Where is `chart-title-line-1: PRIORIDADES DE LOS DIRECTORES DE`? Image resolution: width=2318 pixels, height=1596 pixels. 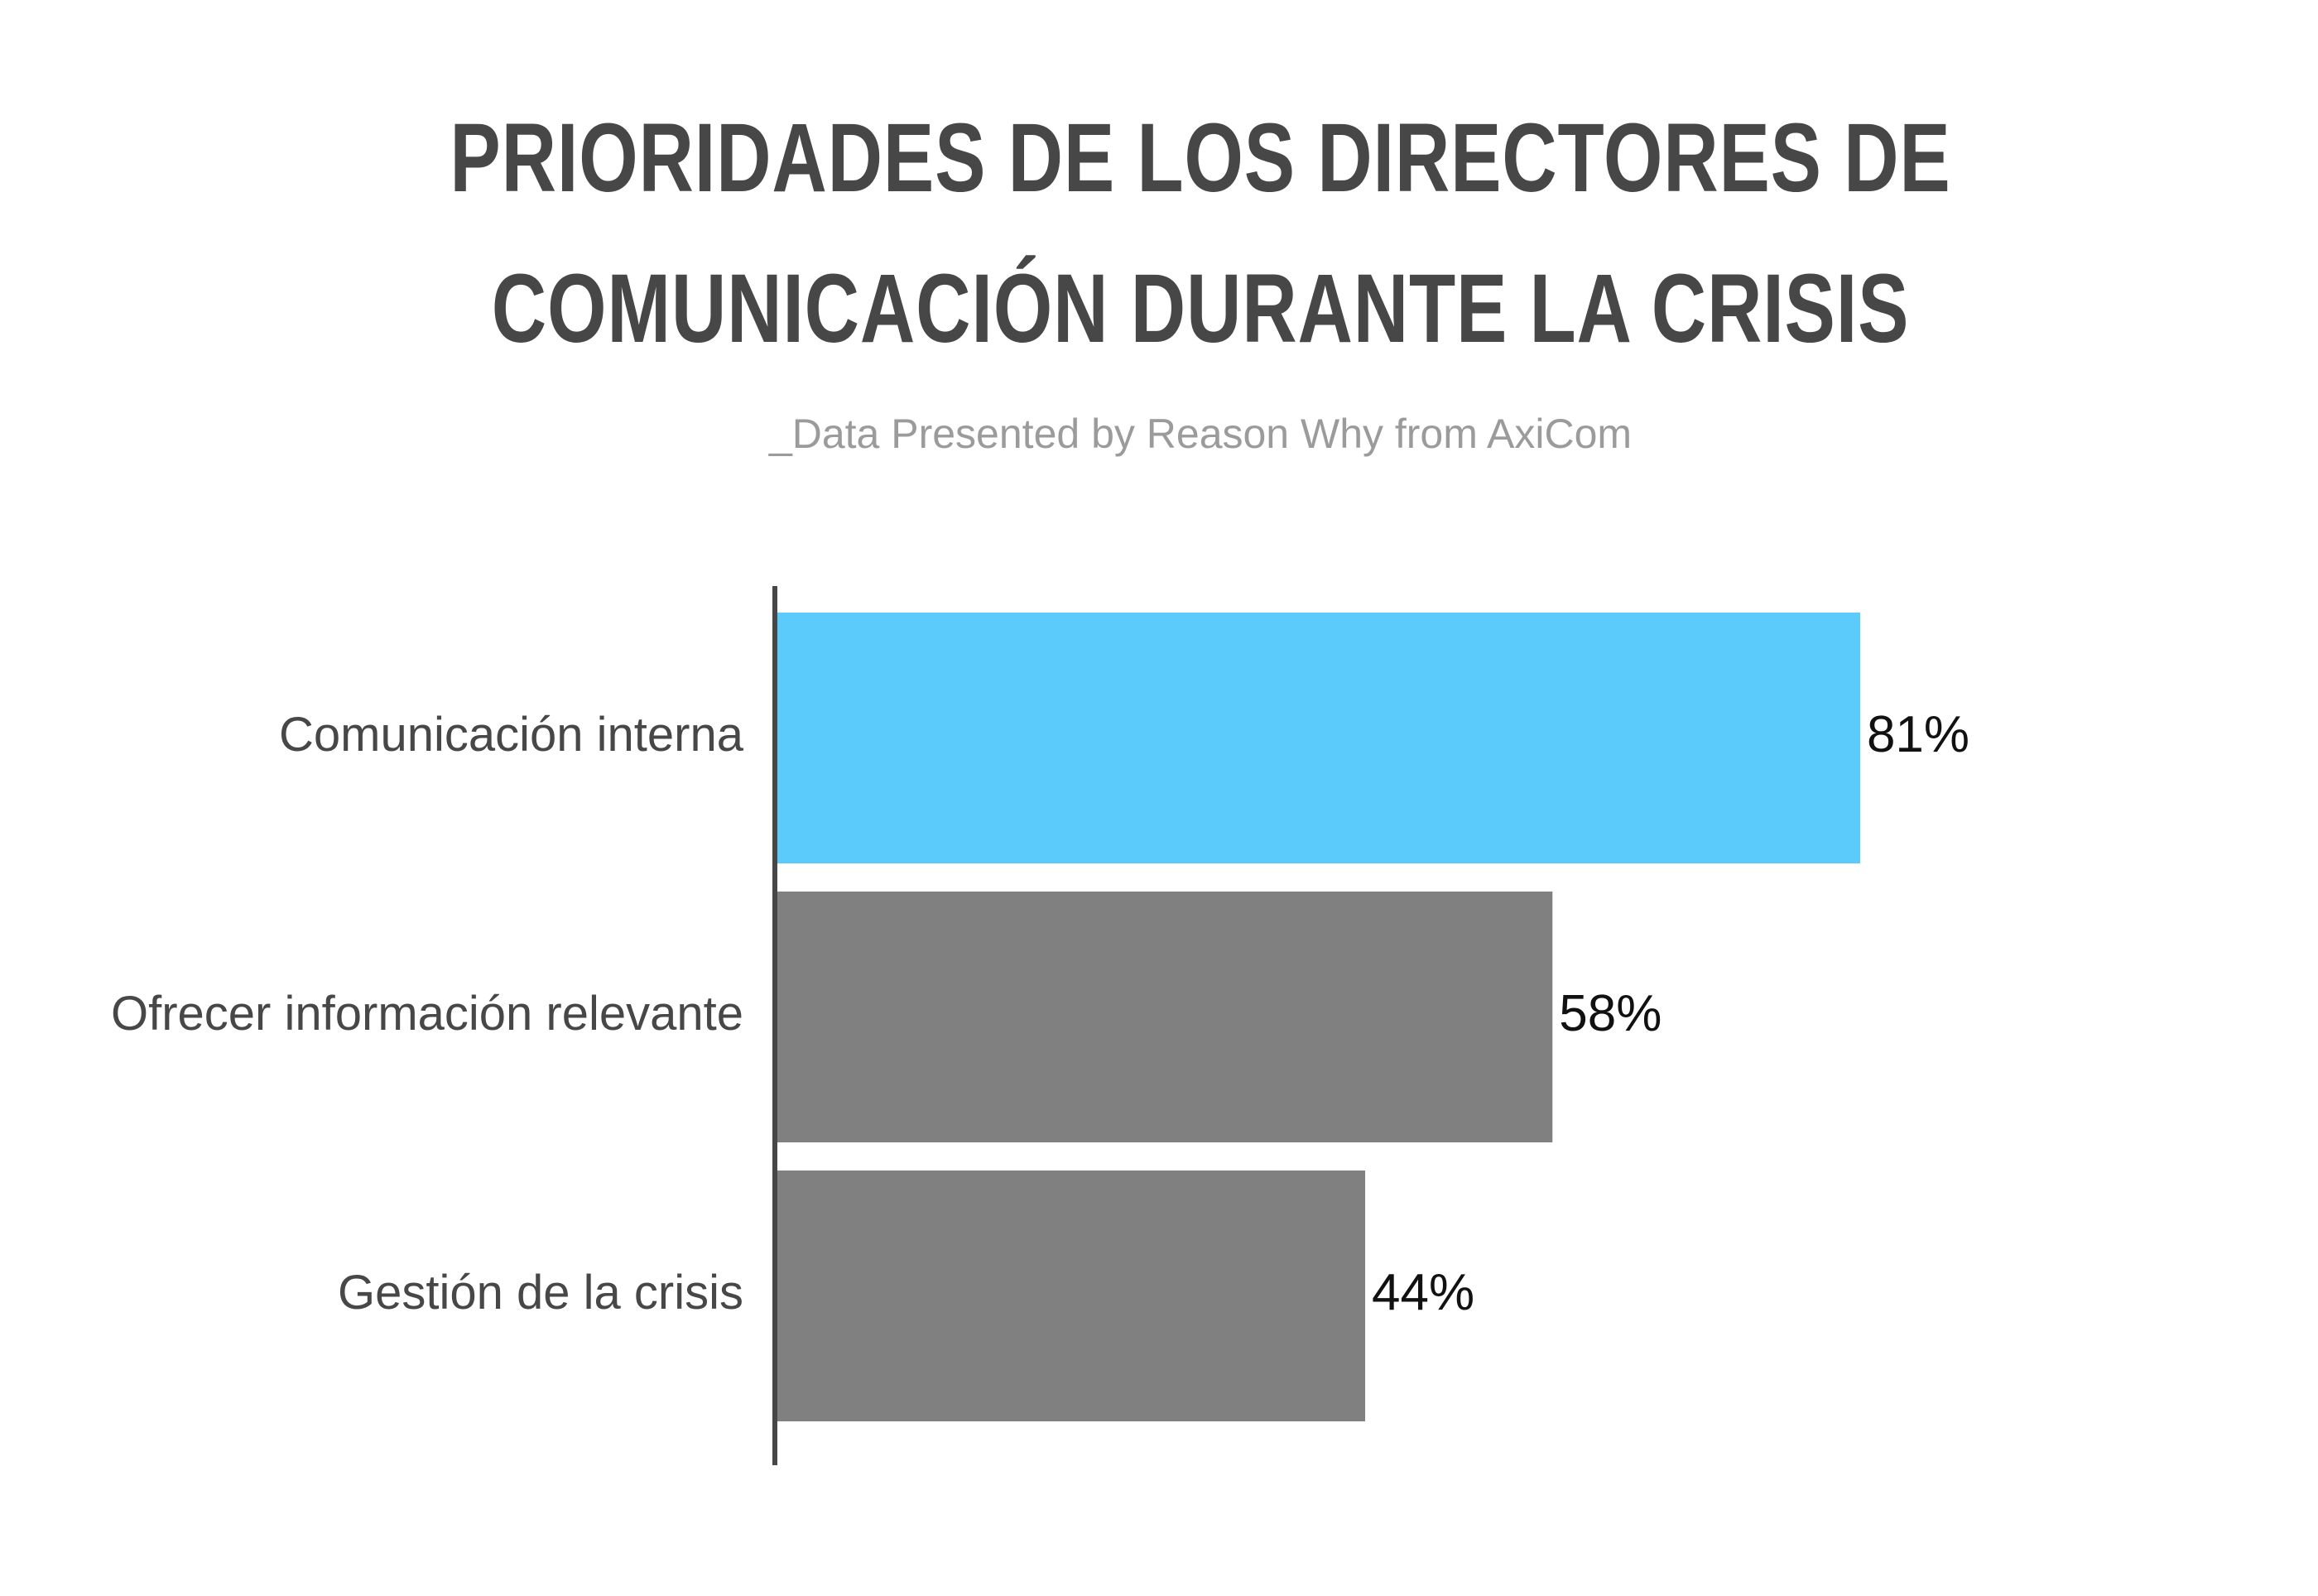 chart-title-line-1: PRIORIDADES DE LOS DIRECTORES DE is located at coordinates (1200, 158).